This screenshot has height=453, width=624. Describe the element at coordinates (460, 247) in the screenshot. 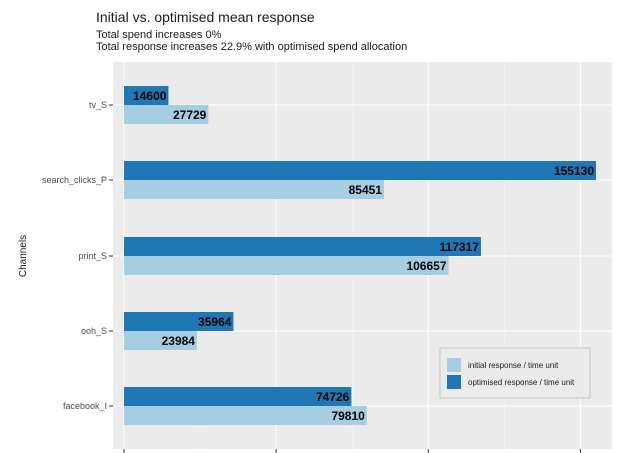

I see `data-label: 117317` at that location.